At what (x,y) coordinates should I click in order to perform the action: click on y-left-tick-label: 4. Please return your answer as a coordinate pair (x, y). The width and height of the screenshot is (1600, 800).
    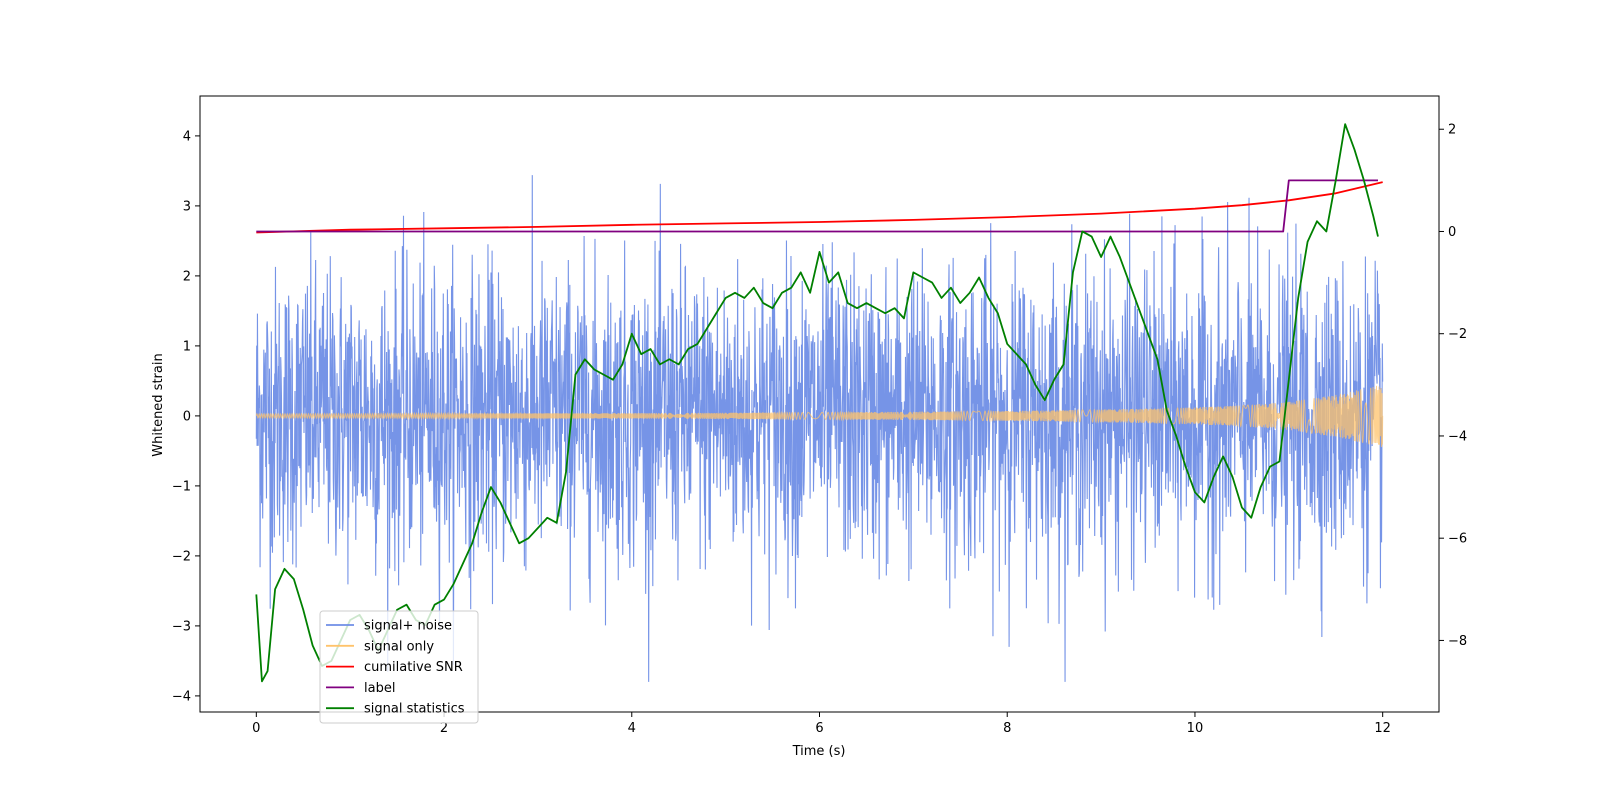
    Looking at the image, I should click on (187, 136).